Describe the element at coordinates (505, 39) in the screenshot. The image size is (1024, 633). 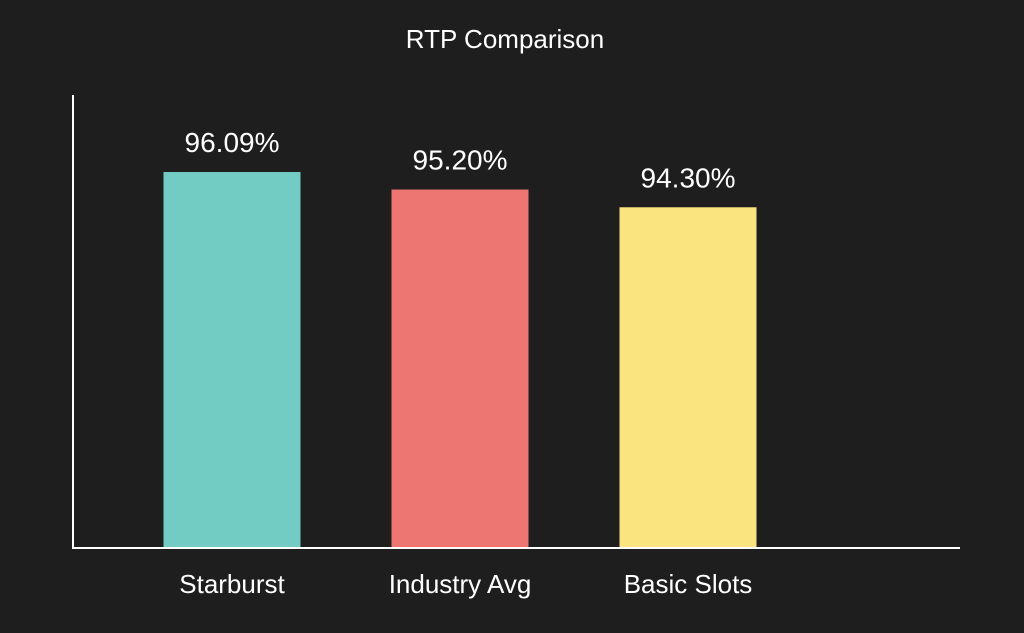
I see `chart-title: RTP Comparison` at that location.